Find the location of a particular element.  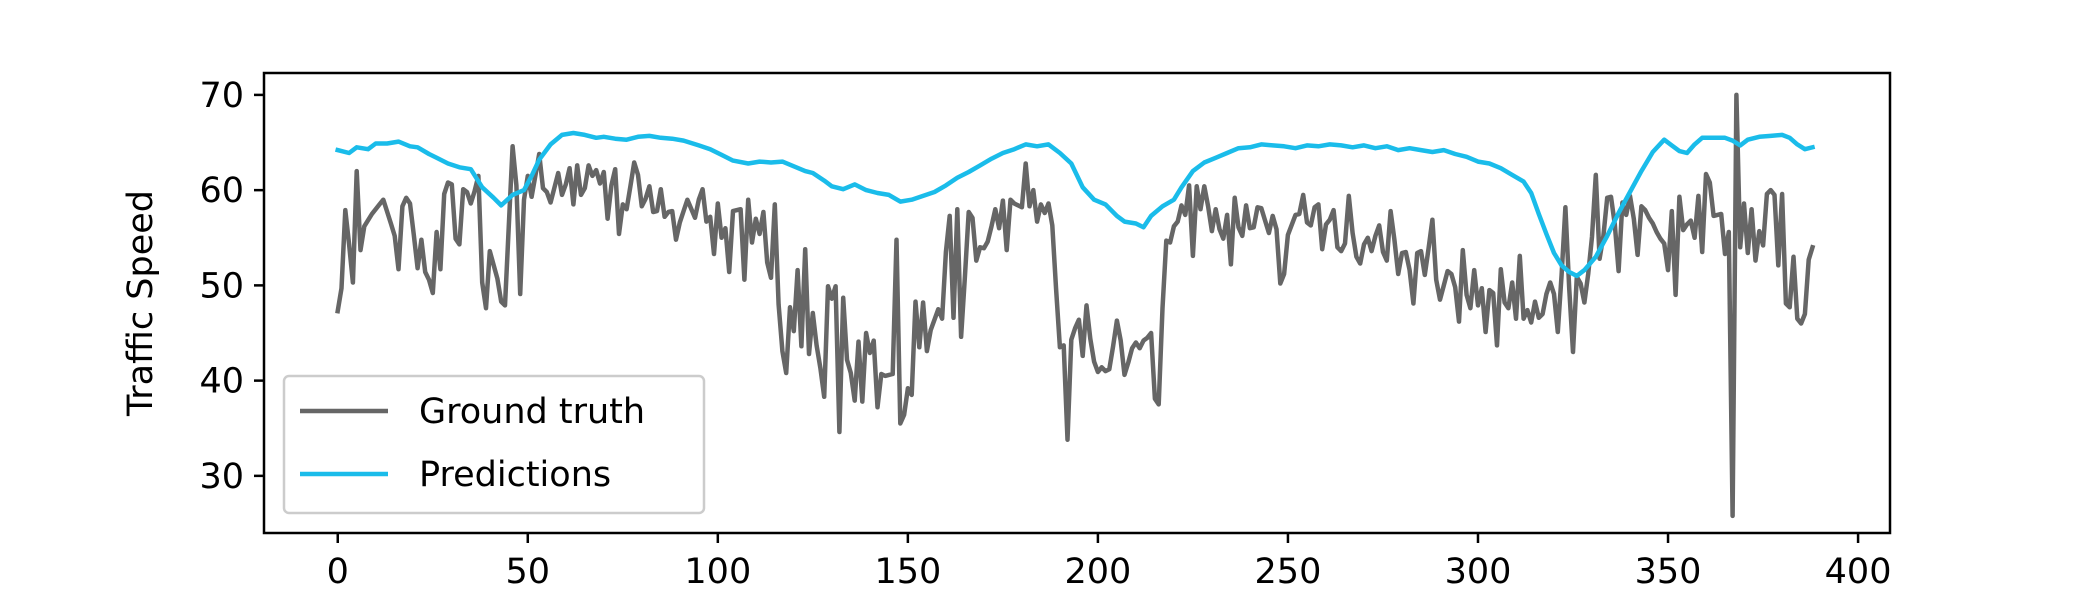

x-tick-label: 0 is located at coordinates (338, 572).